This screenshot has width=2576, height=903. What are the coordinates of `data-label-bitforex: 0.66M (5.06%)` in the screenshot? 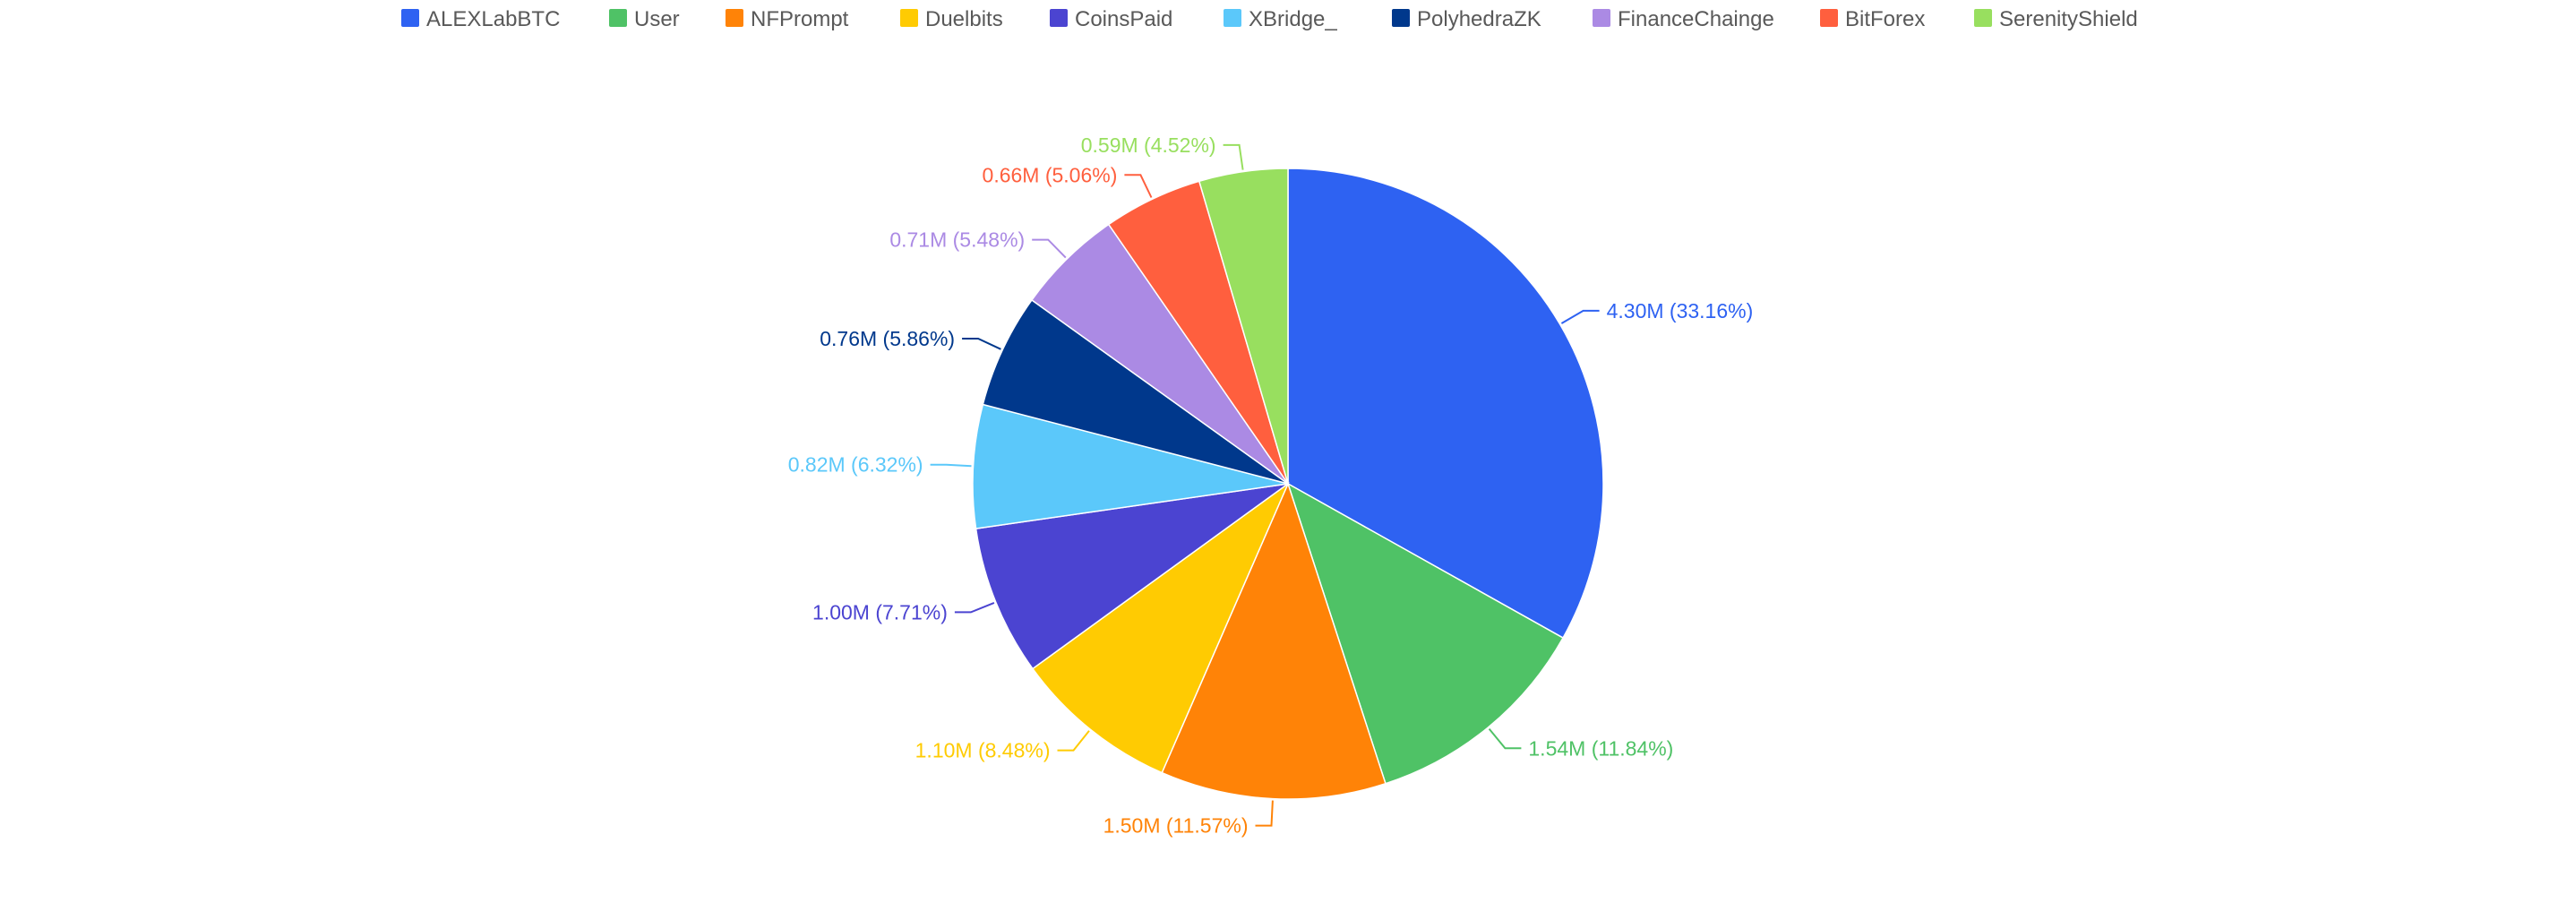 It's located at (1050, 174).